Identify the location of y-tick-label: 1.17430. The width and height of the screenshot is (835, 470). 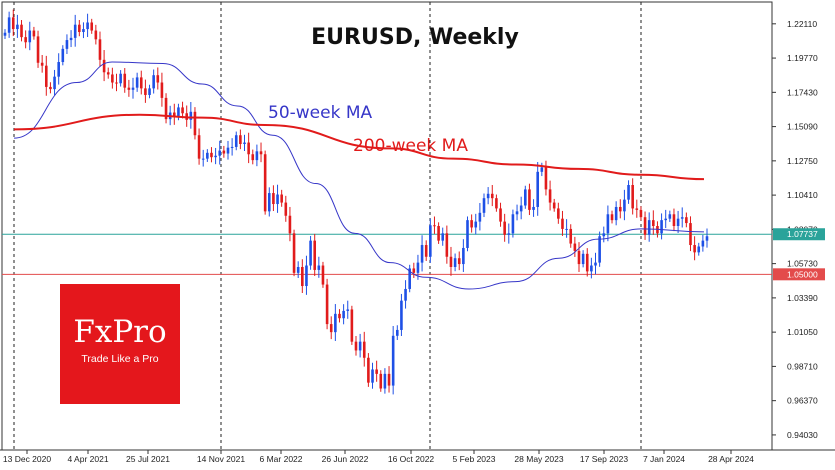
(802, 92).